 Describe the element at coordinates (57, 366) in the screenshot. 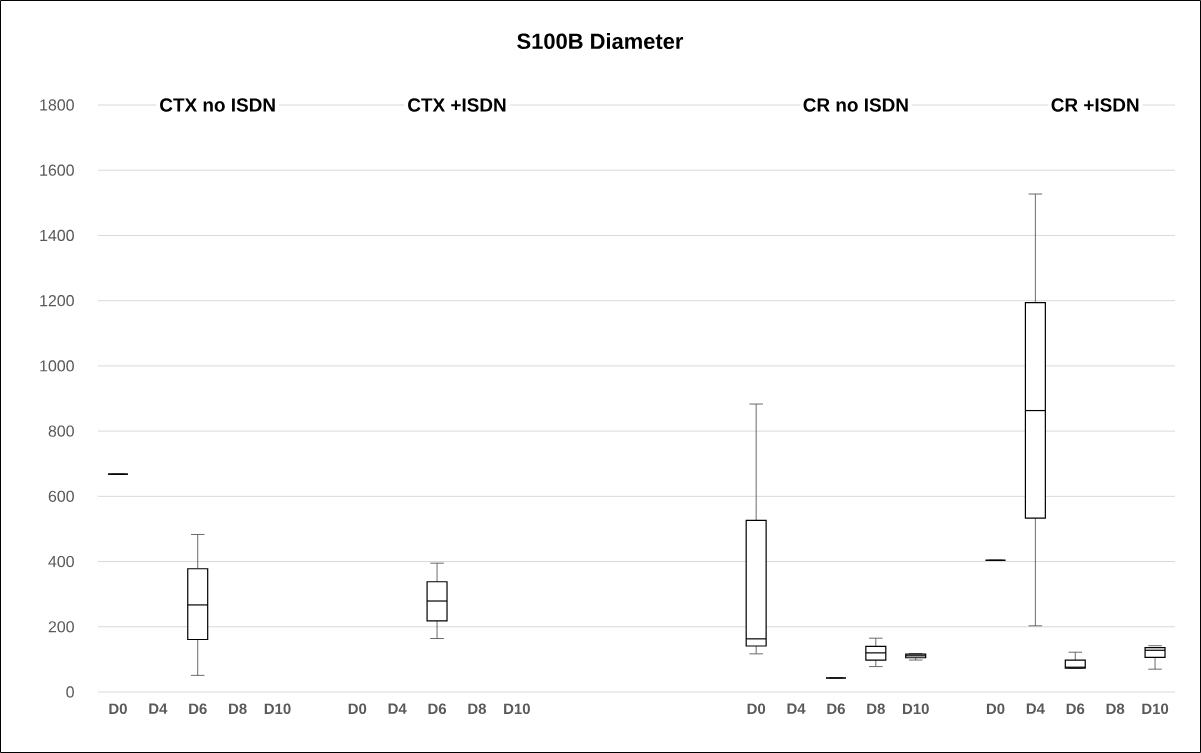

I see `y-tick-label: 1000` at that location.